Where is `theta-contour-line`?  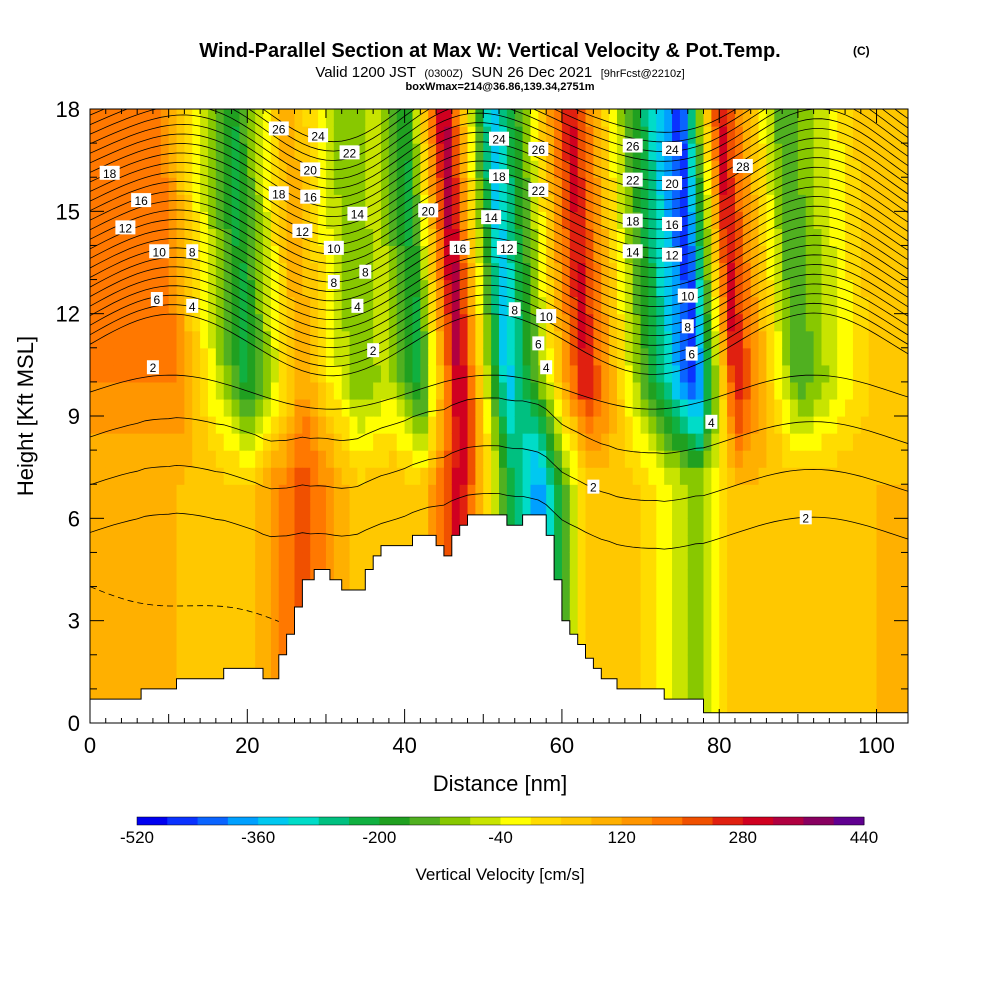 theta-contour-line is located at coordinates (499, 192).